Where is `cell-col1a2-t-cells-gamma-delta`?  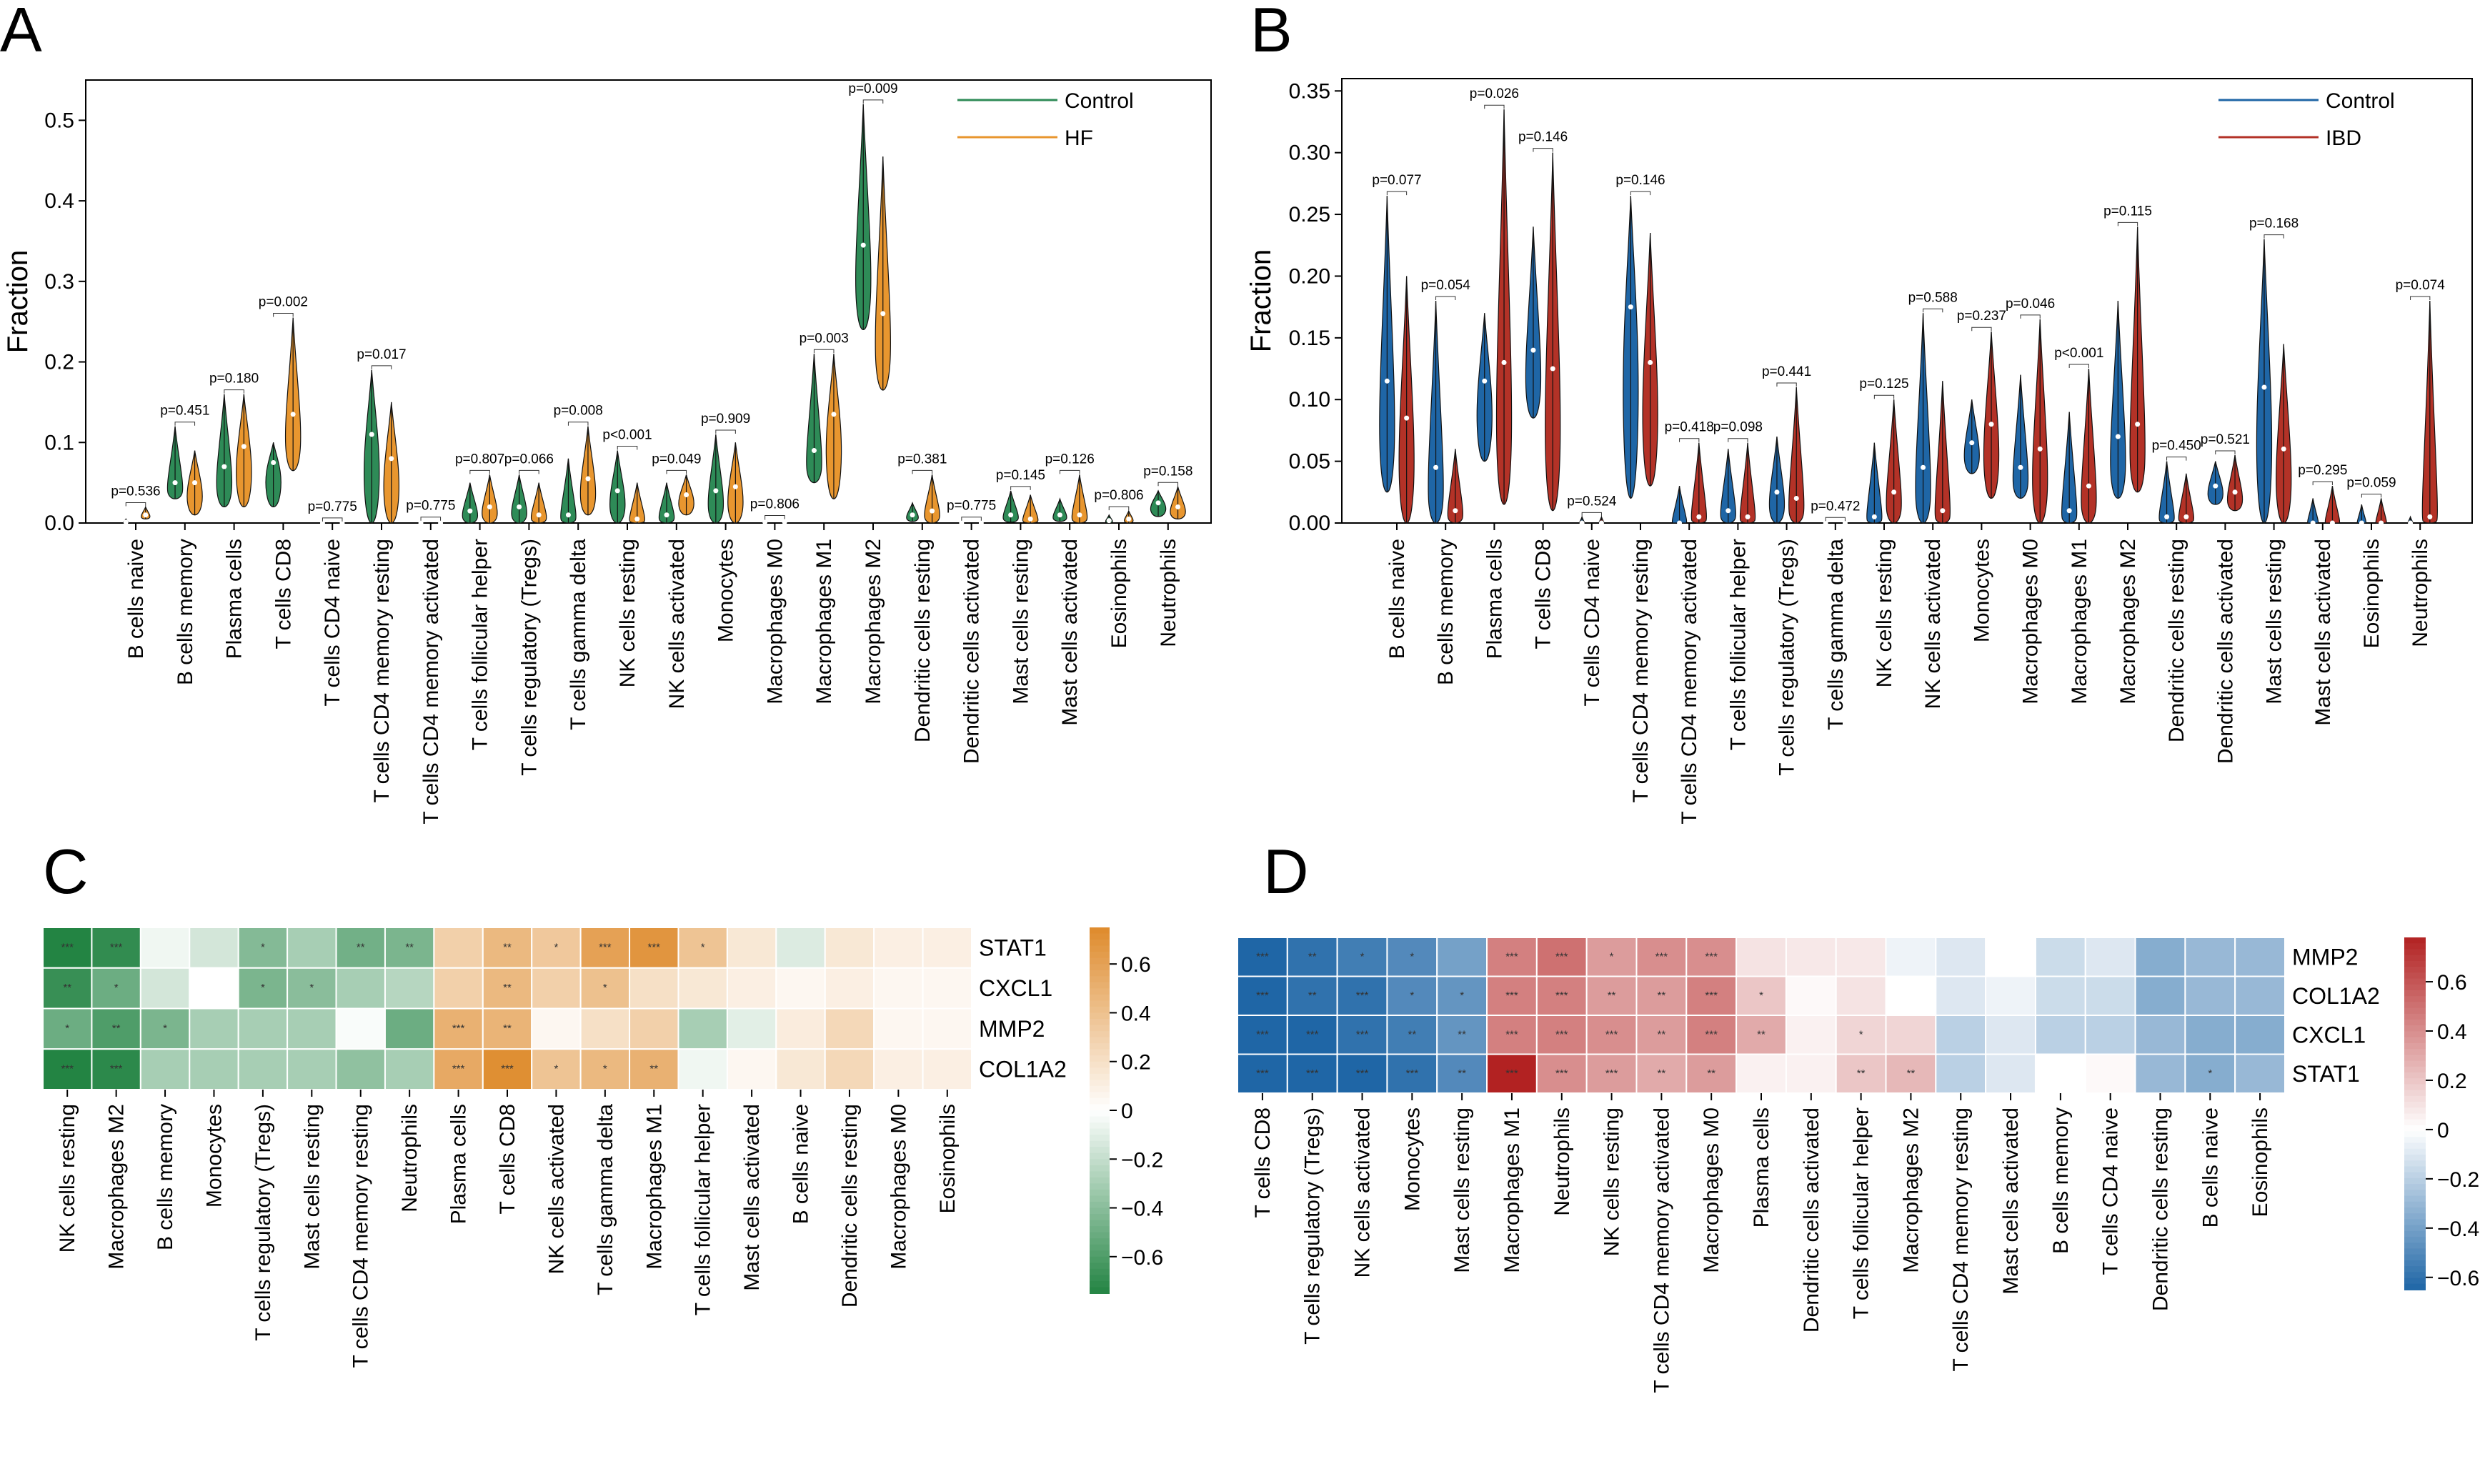
cell-col1a2-t-cells-gamma-delta is located at coordinates (605, 1069).